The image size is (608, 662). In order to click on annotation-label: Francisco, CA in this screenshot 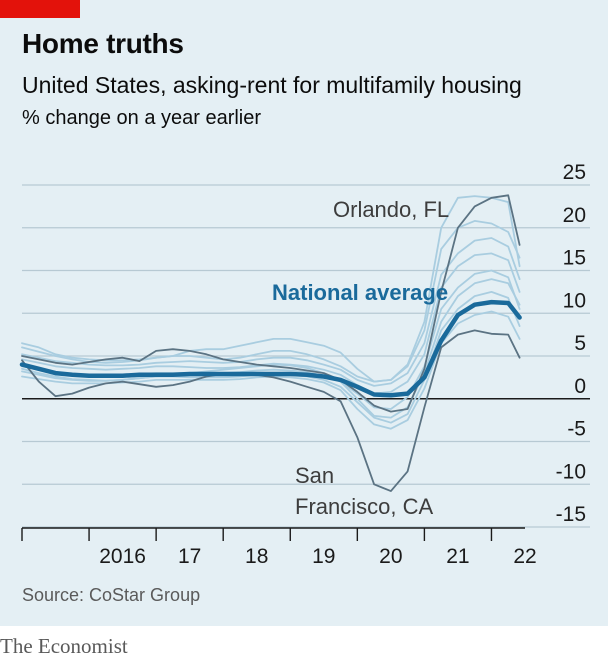, I will do `click(364, 506)`.